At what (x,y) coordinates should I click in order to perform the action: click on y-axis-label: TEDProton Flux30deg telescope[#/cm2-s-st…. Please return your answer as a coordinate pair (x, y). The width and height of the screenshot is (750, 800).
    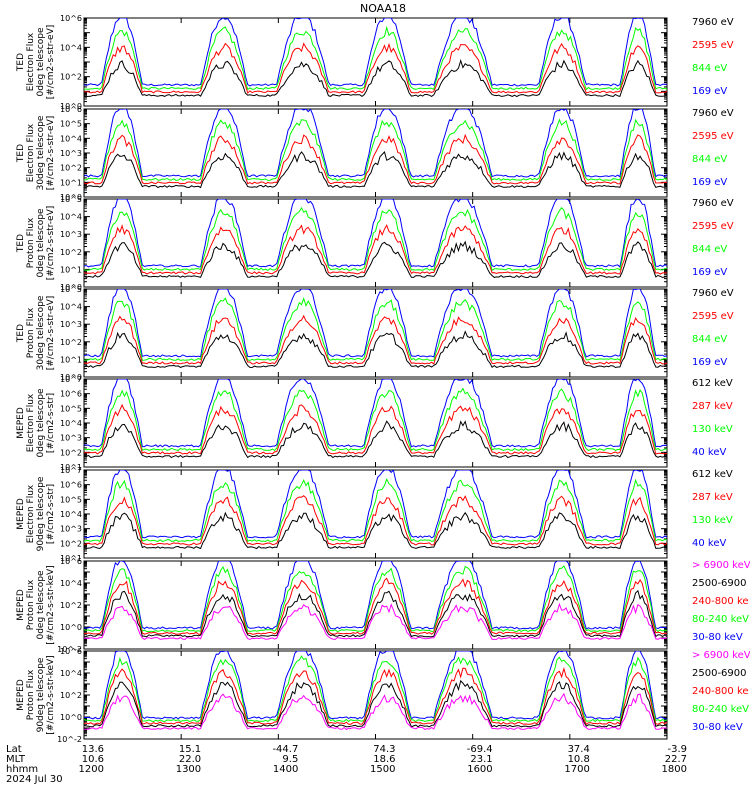
    Looking at the image, I should click on (36, 332).